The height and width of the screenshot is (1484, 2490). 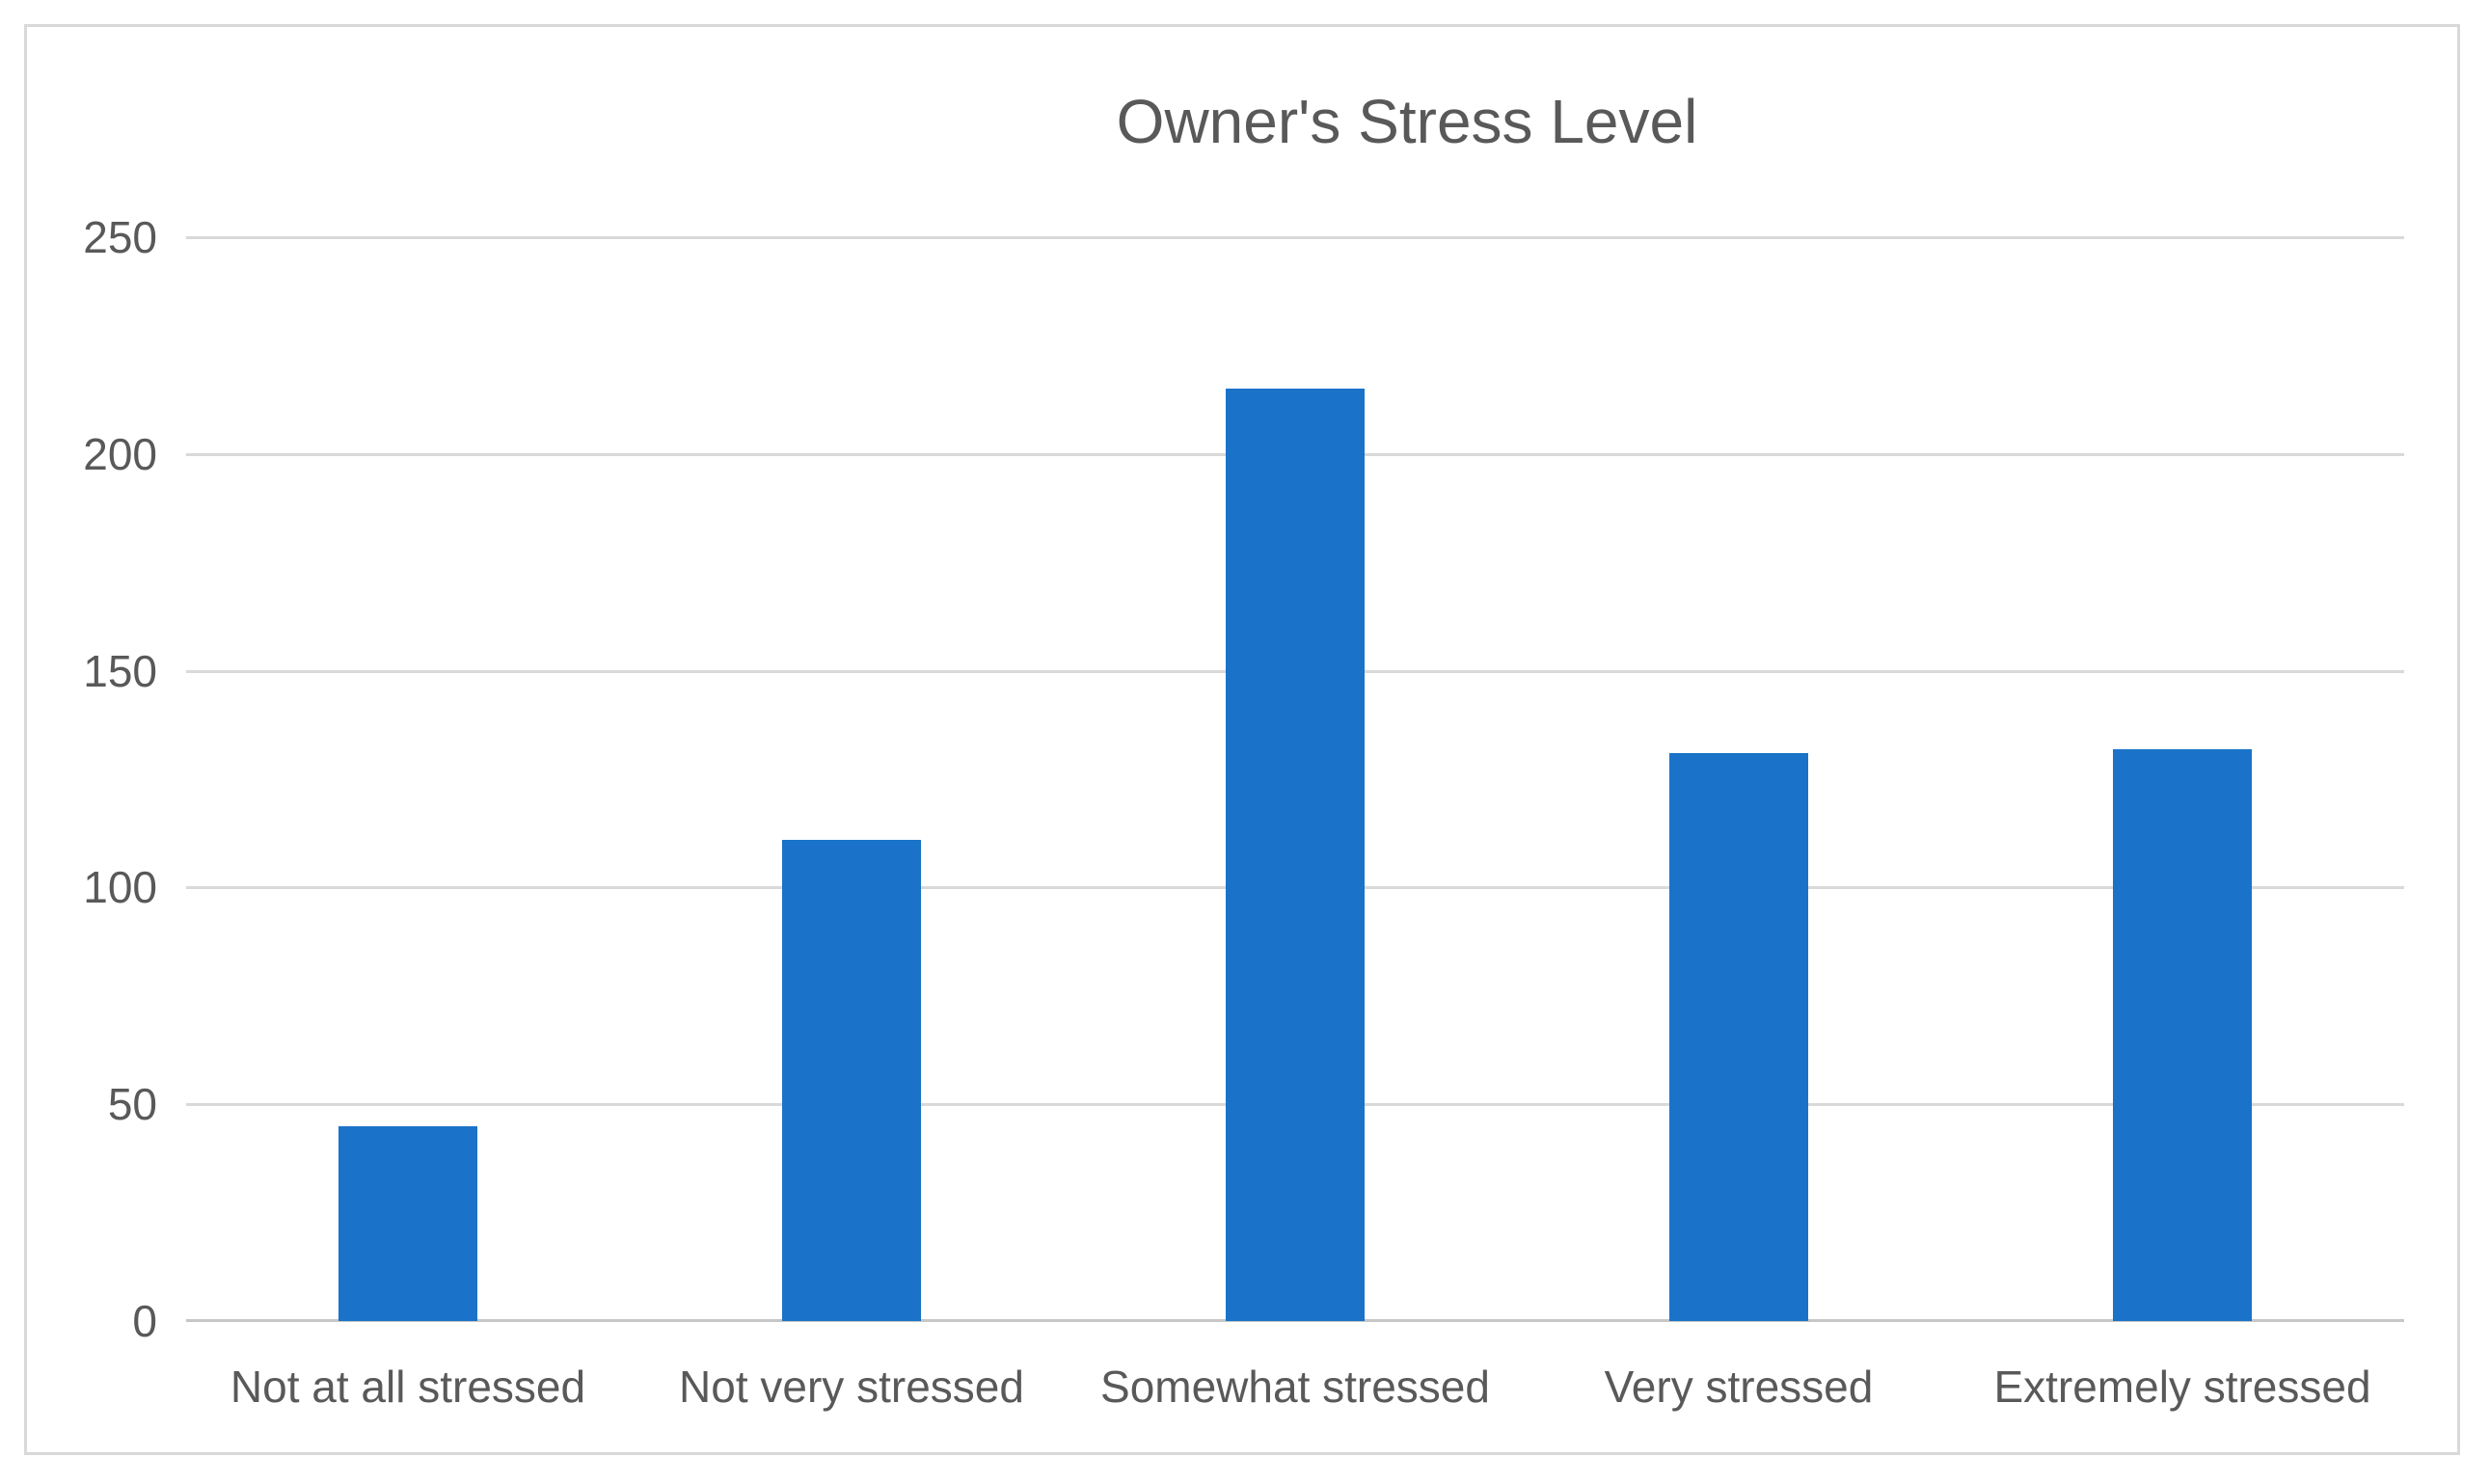 I want to click on chart-title: Owner's Stress Level, so click(x=1407, y=121).